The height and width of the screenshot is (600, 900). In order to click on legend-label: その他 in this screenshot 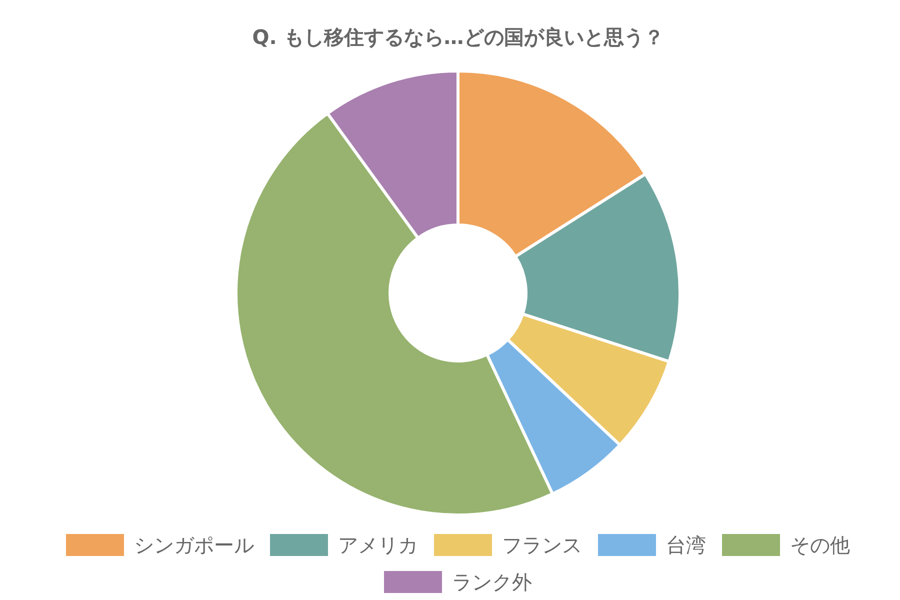, I will do `click(820, 545)`.